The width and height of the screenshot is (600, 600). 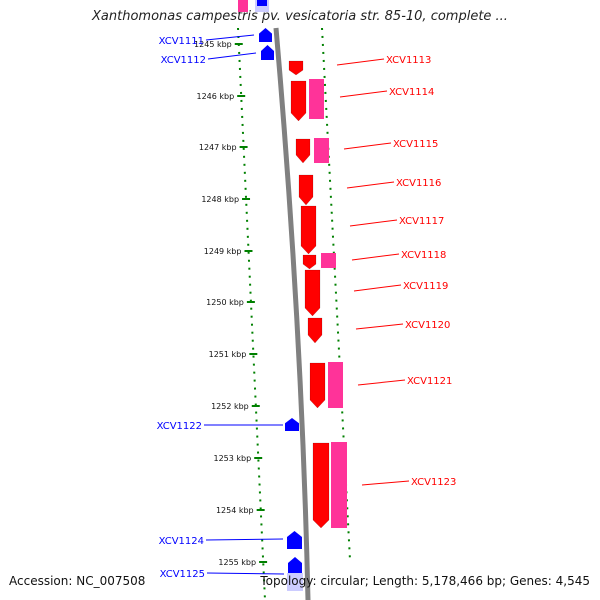 What do you see at coordinates (233, 458) in the screenshot?
I see `ruler-tick-label: 1253 kbp` at bounding box center [233, 458].